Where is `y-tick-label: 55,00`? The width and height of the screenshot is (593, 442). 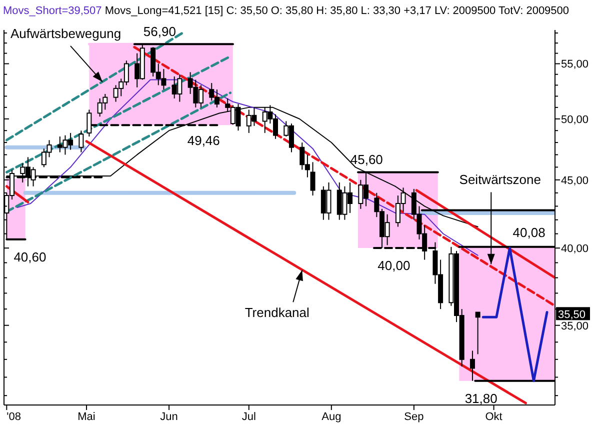
y-tick-label: 55,00 is located at coordinates (575, 64).